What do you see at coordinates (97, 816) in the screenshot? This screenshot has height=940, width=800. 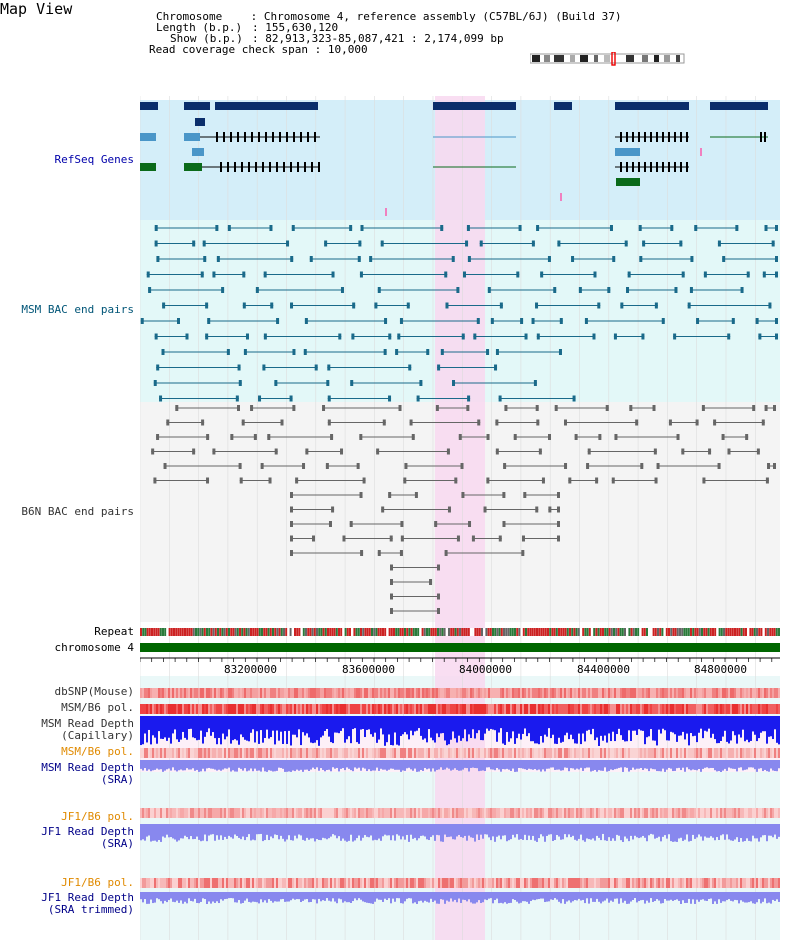 I see `track-label-jf1-b6-pol: JF1/B6 pol.` at bounding box center [97, 816].